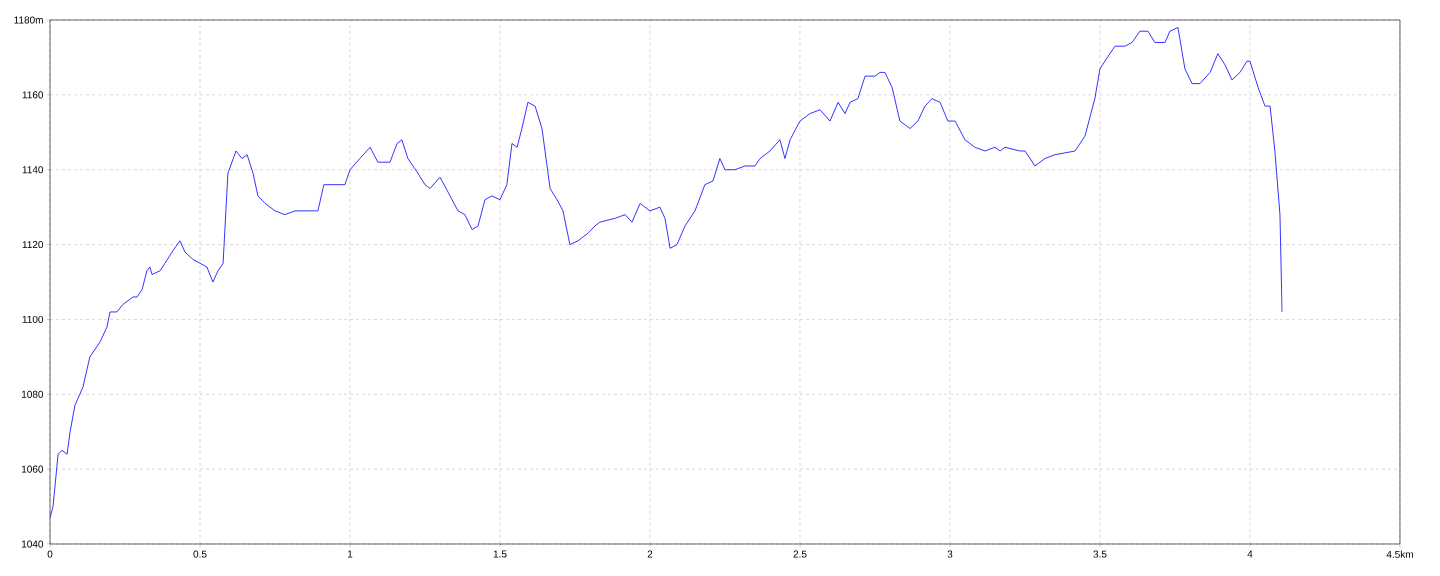 This screenshot has height=576, width=1440. What do you see at coordinates (50, 554) in the screenshot?
I see `x-tick-label: 0` at bounding box center [50, 554].